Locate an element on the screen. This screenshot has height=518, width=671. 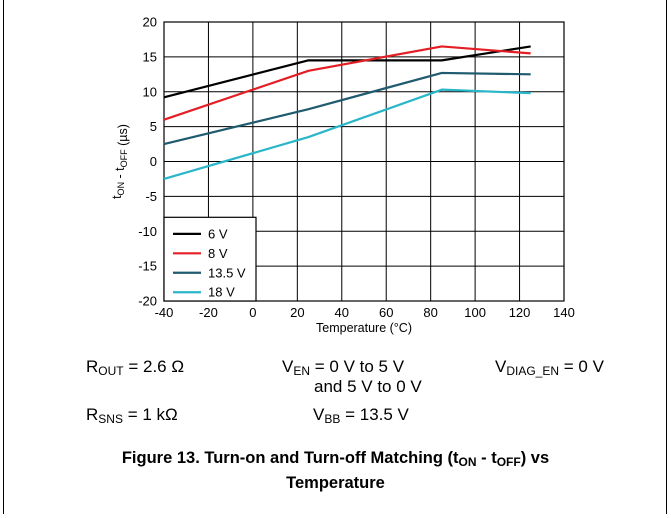
y-tick-label: 10 is located at coordinates (150, 91).